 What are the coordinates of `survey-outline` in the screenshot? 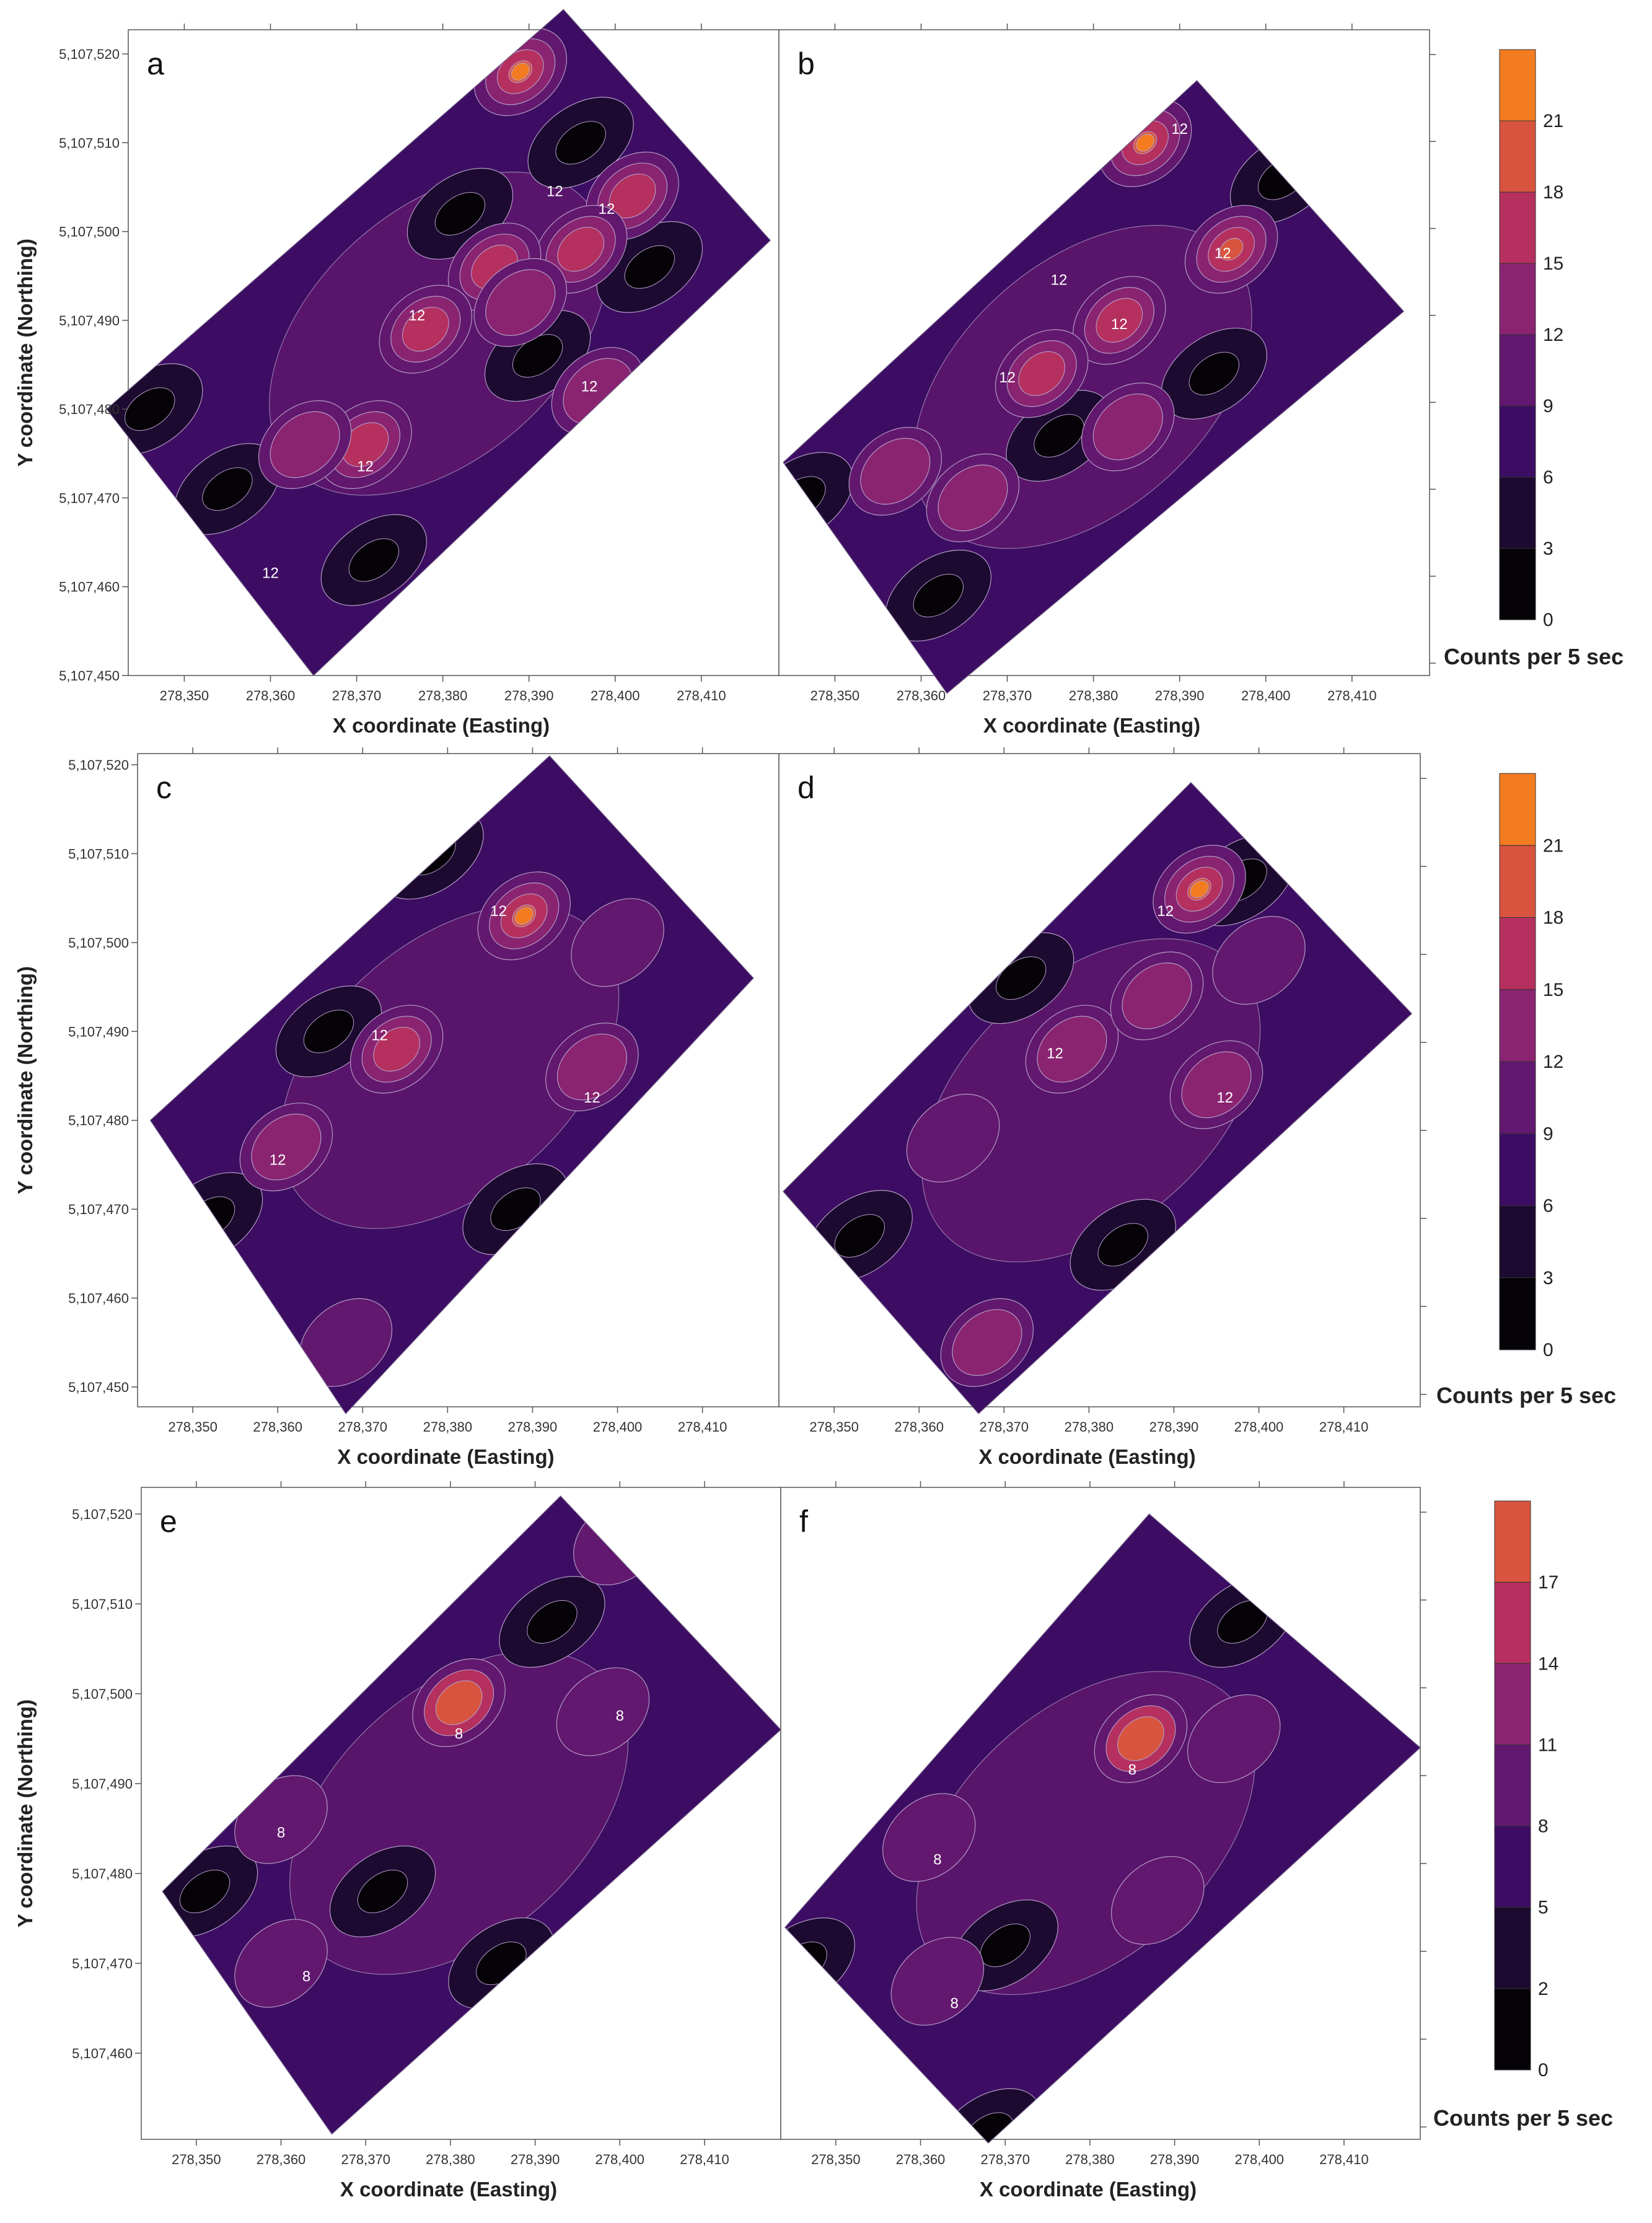 It's located at (1094, 387).